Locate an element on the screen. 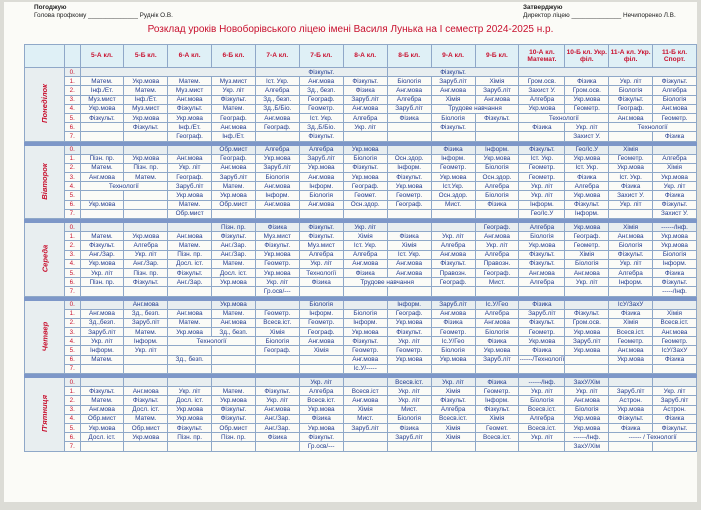 The image size is (701, 510). lesson-cell: Зд.,безп. is located at coordinates (102, 323).